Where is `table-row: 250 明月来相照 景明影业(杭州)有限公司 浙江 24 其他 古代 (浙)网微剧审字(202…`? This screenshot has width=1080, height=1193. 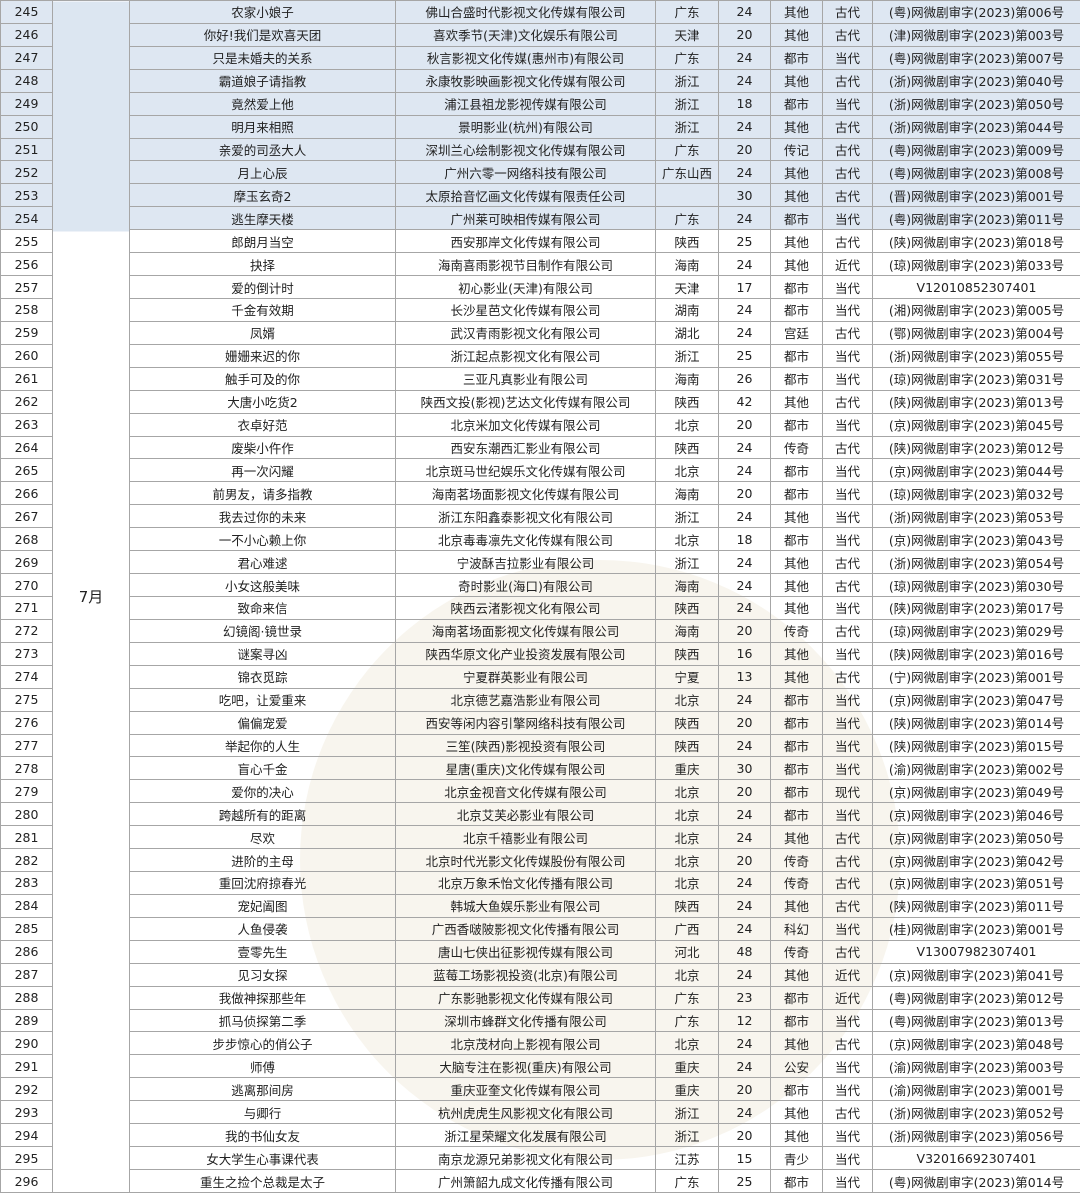 table-row: 250 明月来相照 景明影业(杭州)有限公司 浙江 24 其他 古代 (浙)网微剧审字(202… is located at coordinates (540, 126).